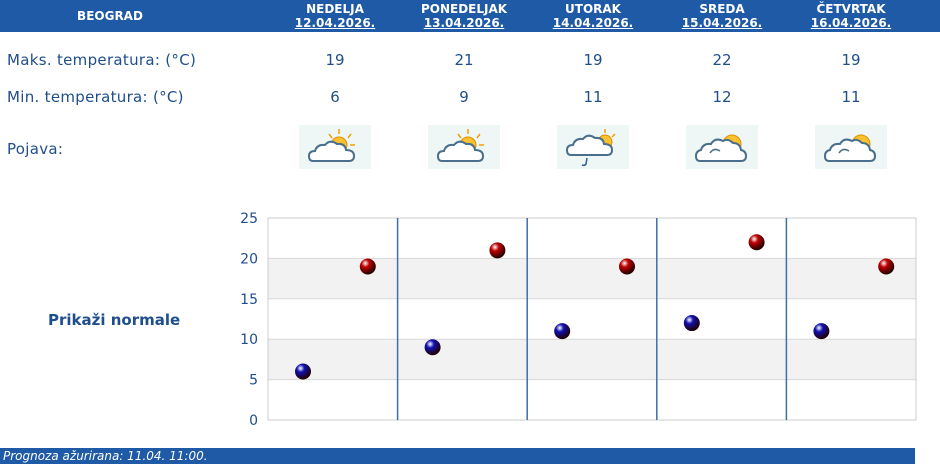 This screenshot has width=940, height=465. What do you see at coordinates (253, 421) in the screenshot?
I see `y-tick-label: 0` at bounding box center [253, 421].